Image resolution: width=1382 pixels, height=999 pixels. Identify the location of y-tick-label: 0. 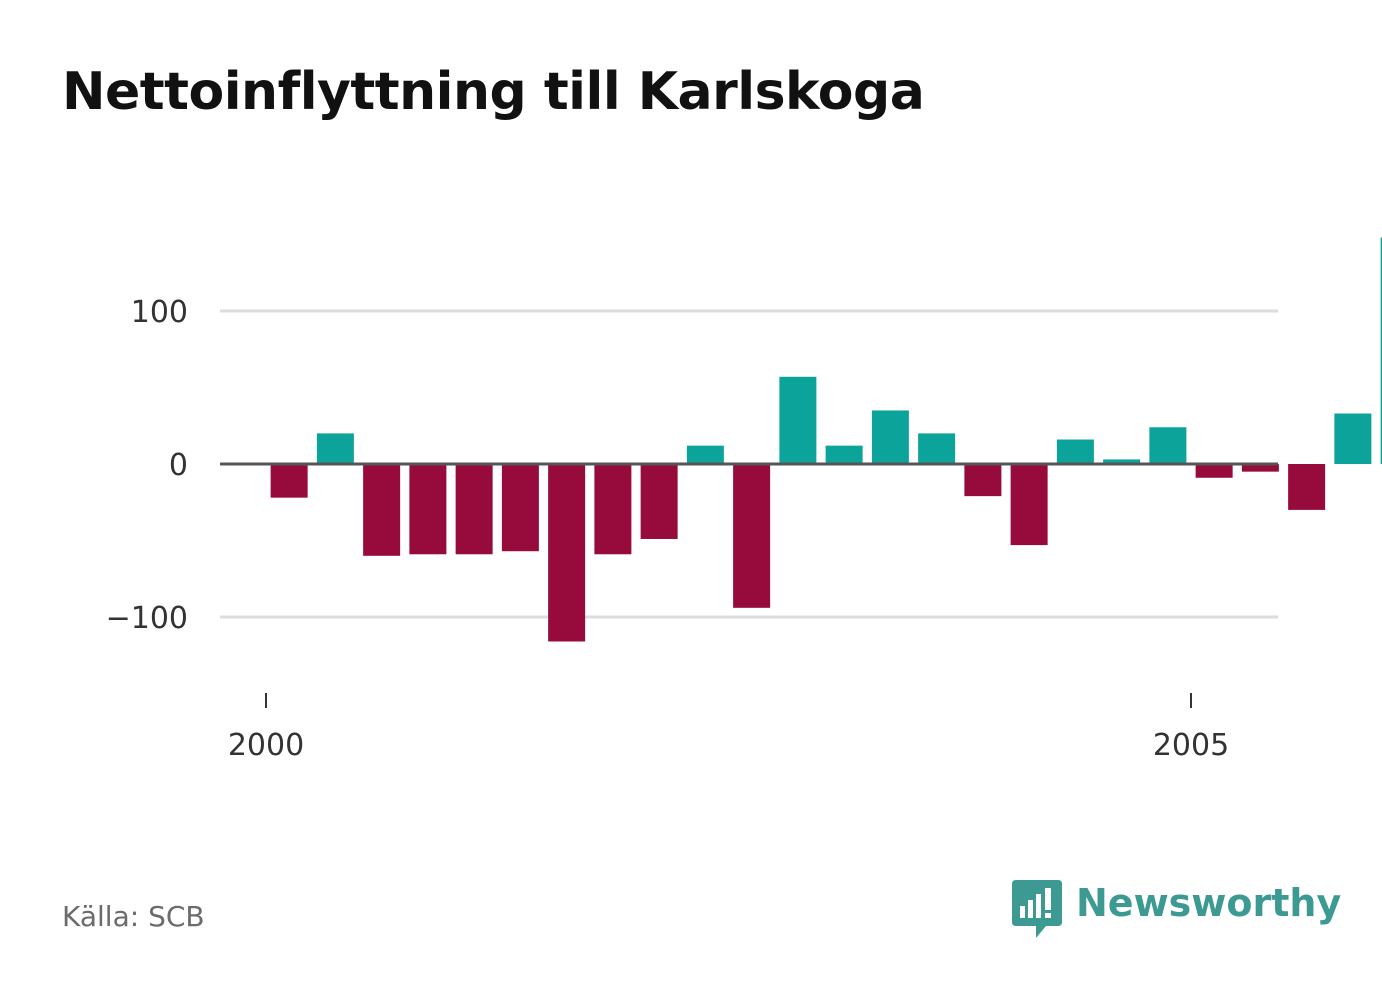
(178, 465).